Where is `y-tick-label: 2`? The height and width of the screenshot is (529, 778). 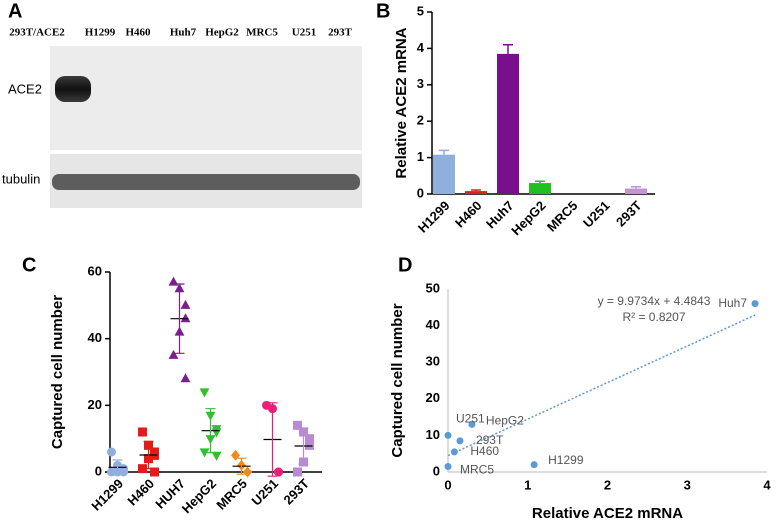
y-tick-label: 2 is located at coordinates (420, 120).